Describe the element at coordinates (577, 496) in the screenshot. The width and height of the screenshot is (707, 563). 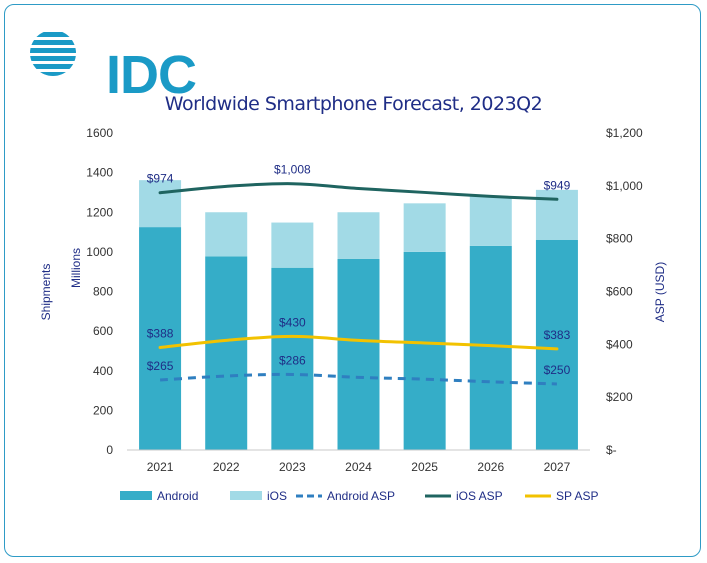
I see `legend-label-sp-asp: SP ASP` at that location.